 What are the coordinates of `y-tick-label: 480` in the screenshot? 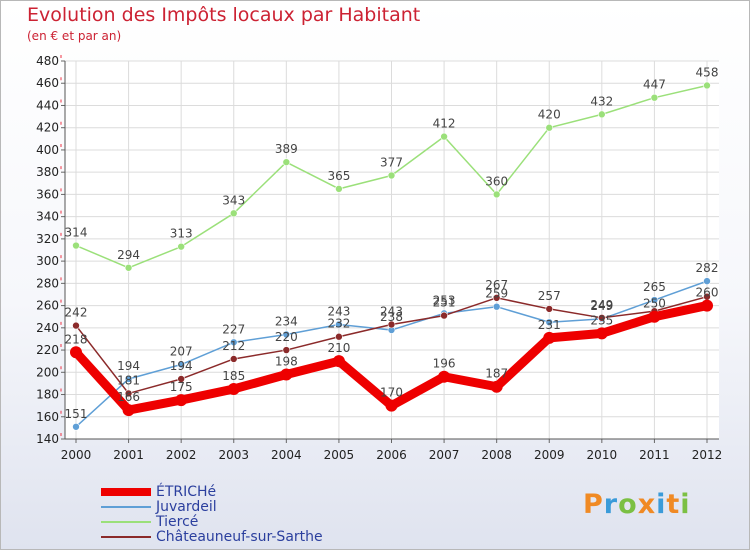 It's located at (47, 61).